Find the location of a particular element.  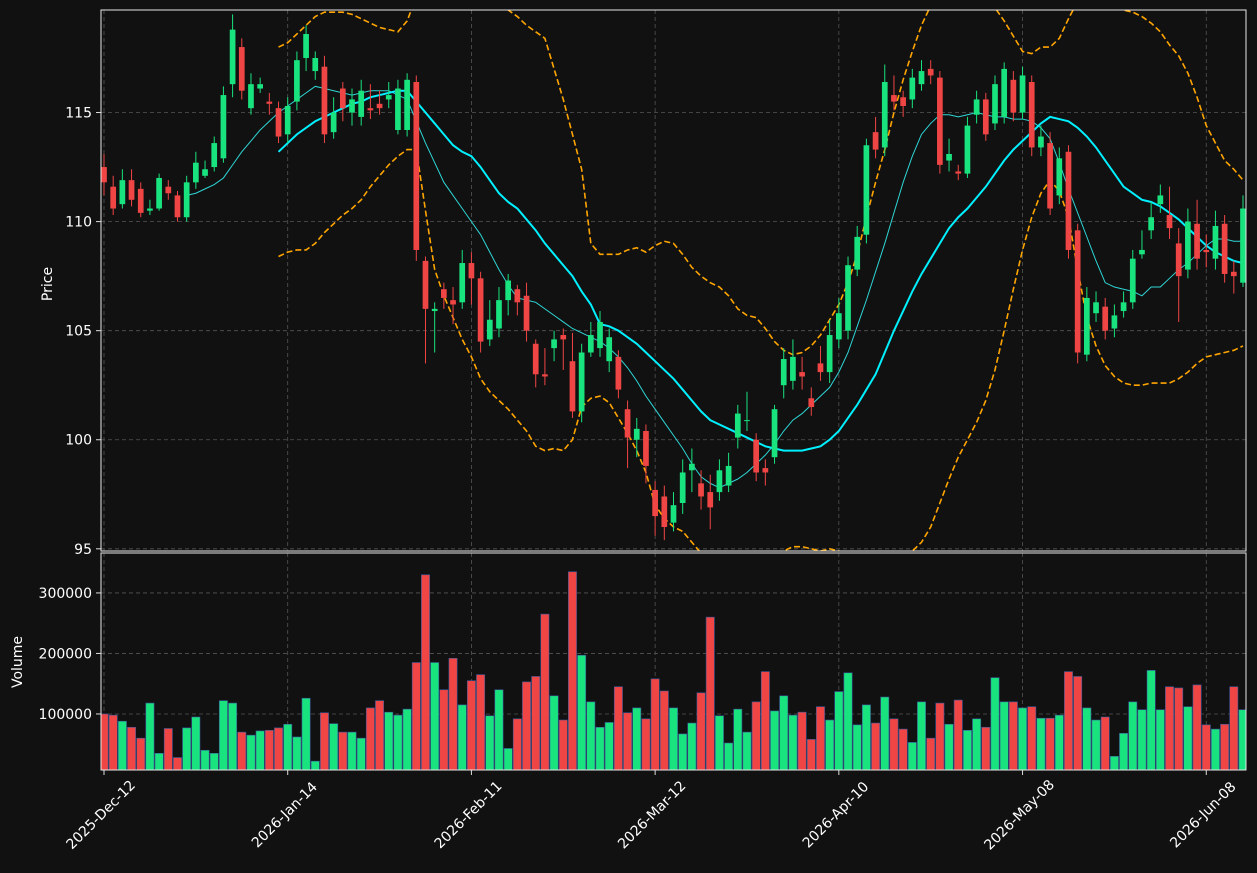

y-tick-label: 110 is located at coordinates (78, 223).